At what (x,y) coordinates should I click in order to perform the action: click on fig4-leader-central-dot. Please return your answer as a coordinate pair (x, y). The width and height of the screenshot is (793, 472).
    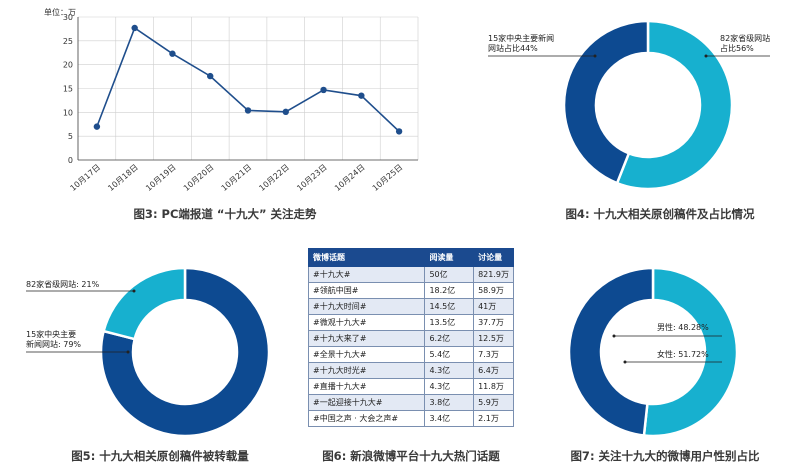
    Looking at the image, I should click on (595, 56).